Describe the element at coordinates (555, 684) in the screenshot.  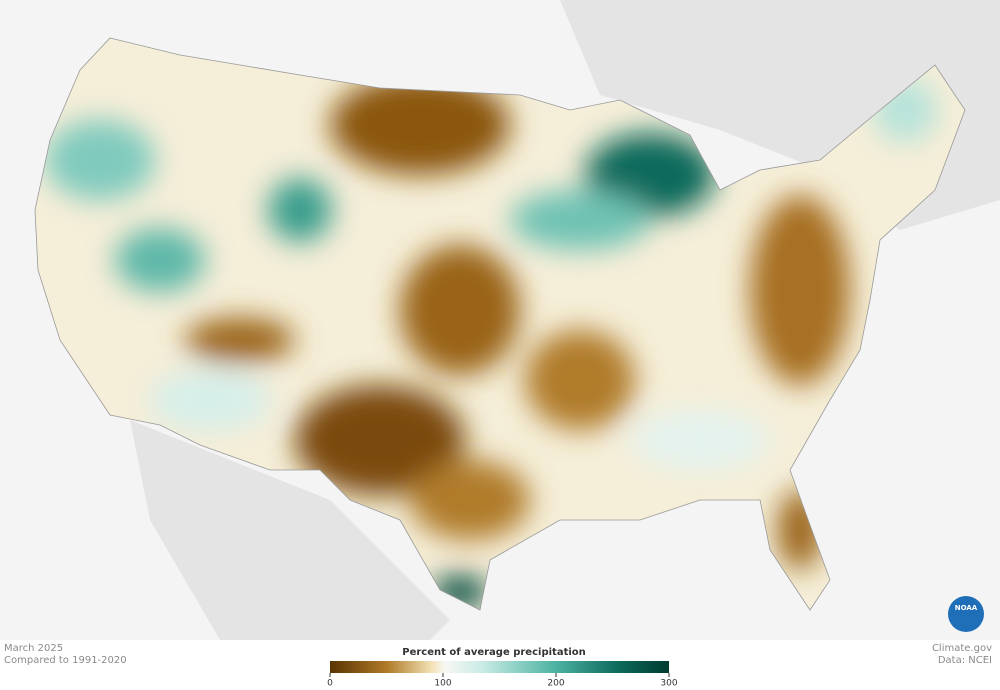
I see `colorbar-tick-label: 200` at that location.